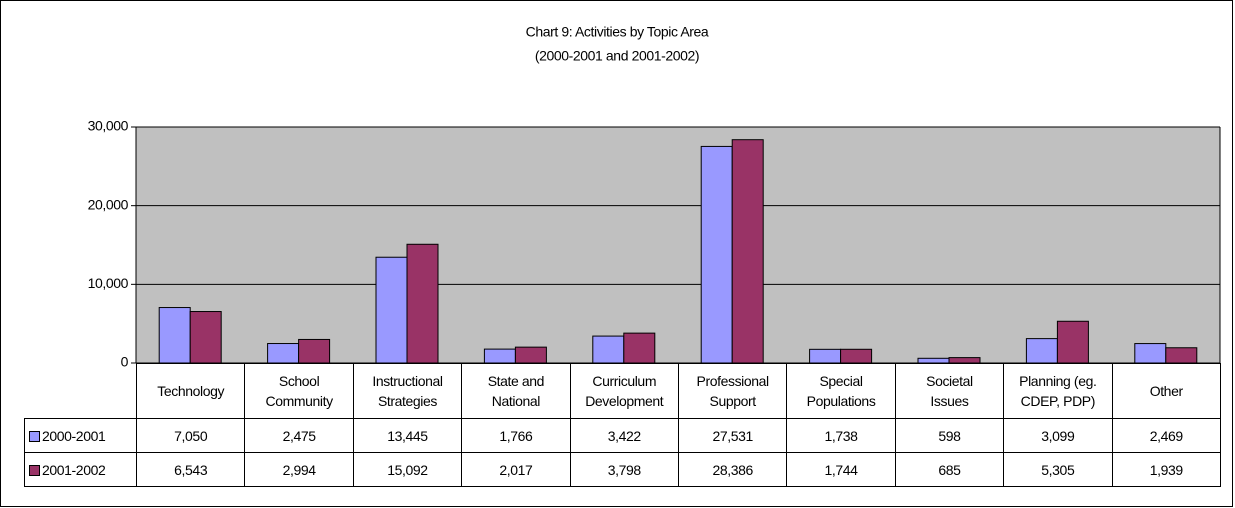  Describe the element at coordinates (108, 283) in the screenshot. I see `y-tick-label: 10,000` at that location.